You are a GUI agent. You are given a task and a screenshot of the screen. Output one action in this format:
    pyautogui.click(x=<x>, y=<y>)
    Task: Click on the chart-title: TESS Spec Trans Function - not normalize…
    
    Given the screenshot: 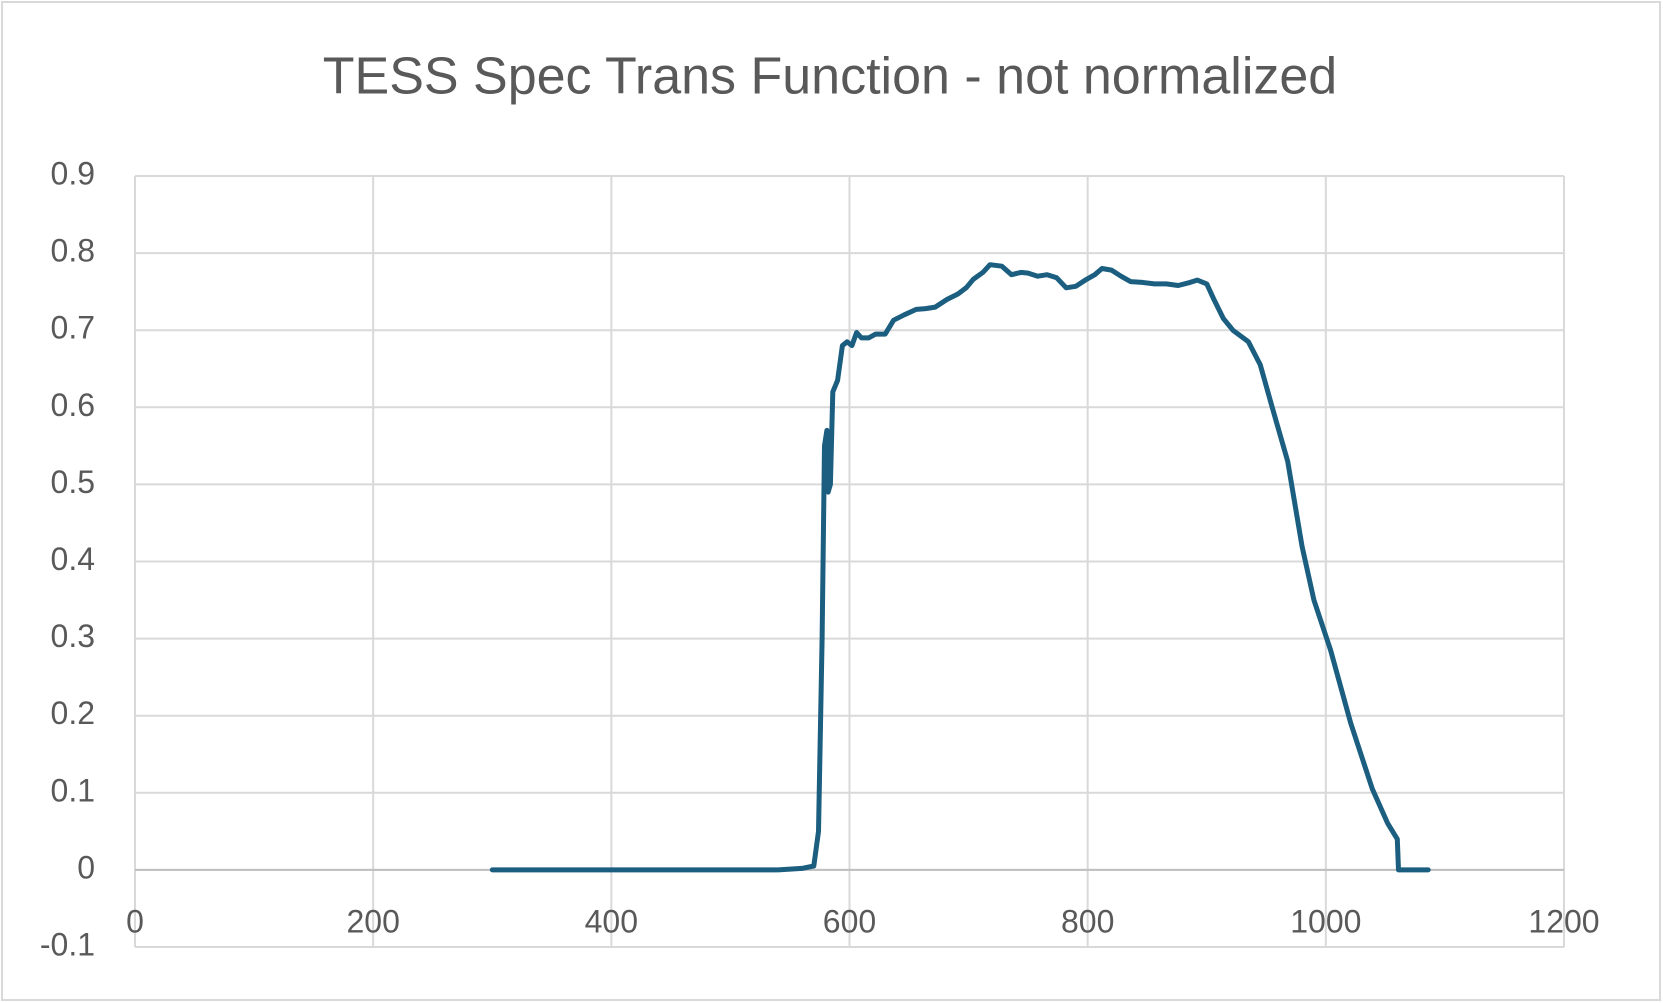 What is the action you would take?
    pyautogui.click(x=830, y=77)
    